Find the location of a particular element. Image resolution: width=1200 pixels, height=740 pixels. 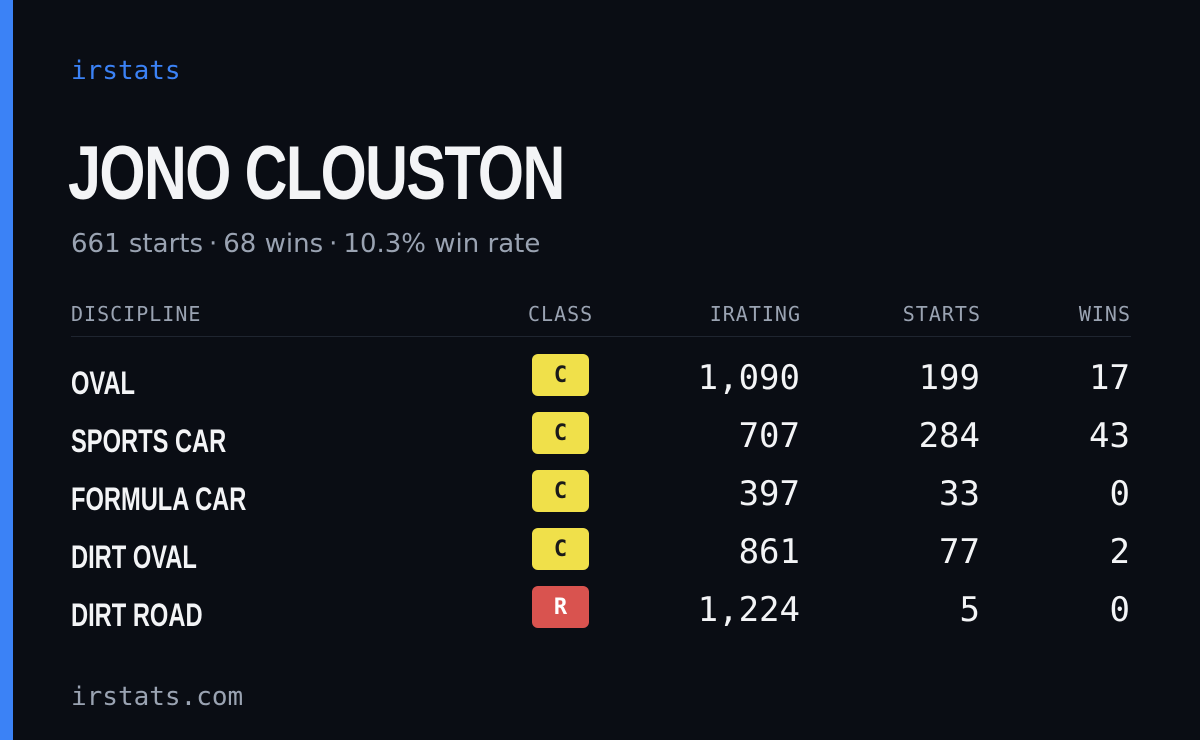

starts-value: 199 is located at coordinates (949, 378).